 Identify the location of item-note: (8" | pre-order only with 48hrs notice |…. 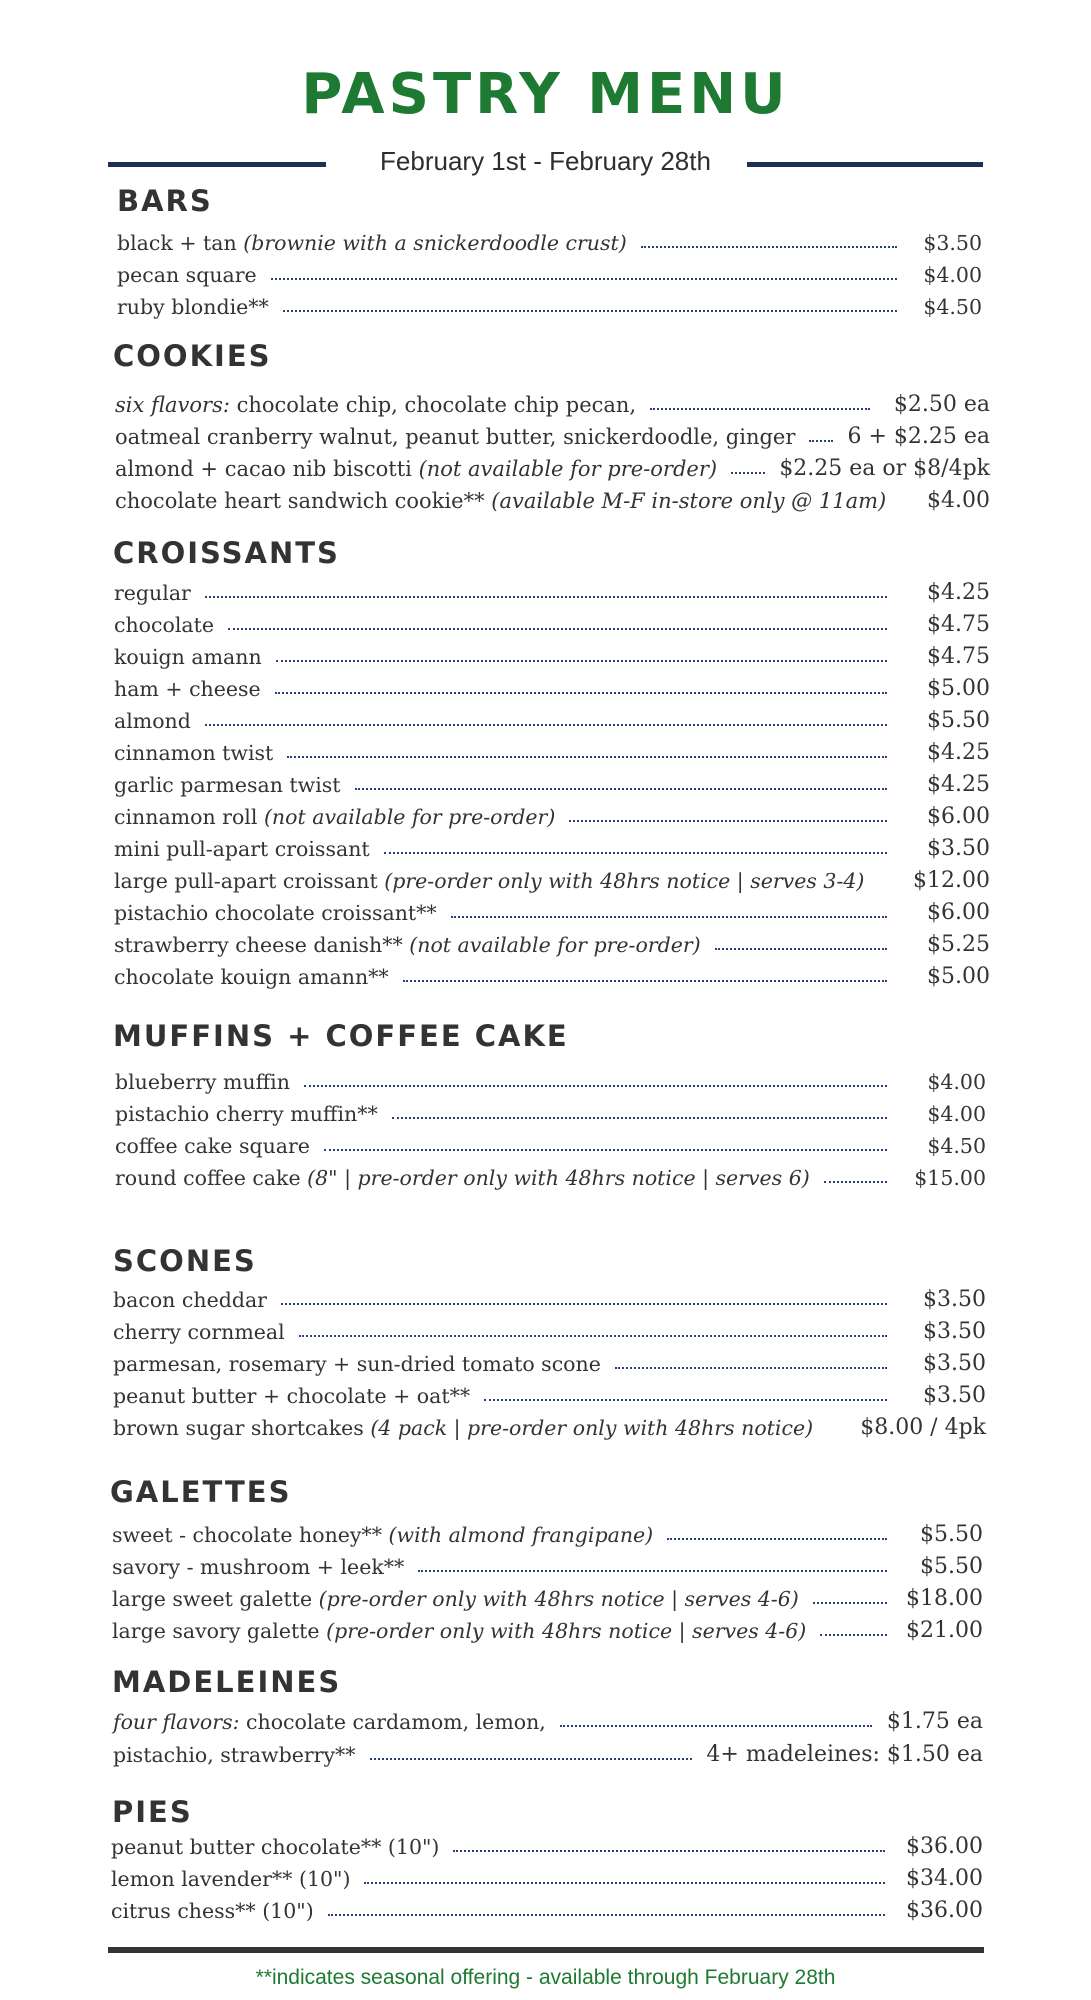
(558, 1178).